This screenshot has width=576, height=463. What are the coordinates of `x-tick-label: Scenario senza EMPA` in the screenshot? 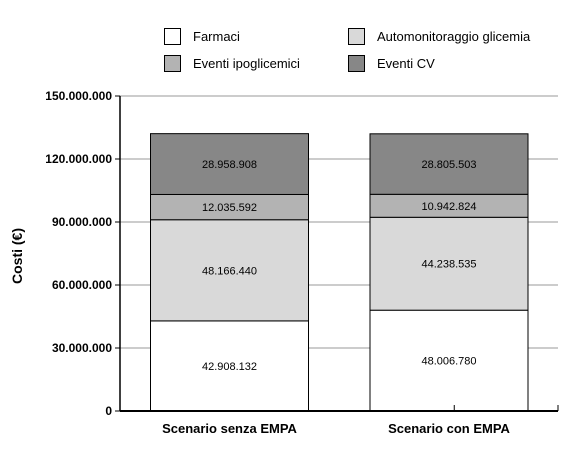 It's located at (229, 428).